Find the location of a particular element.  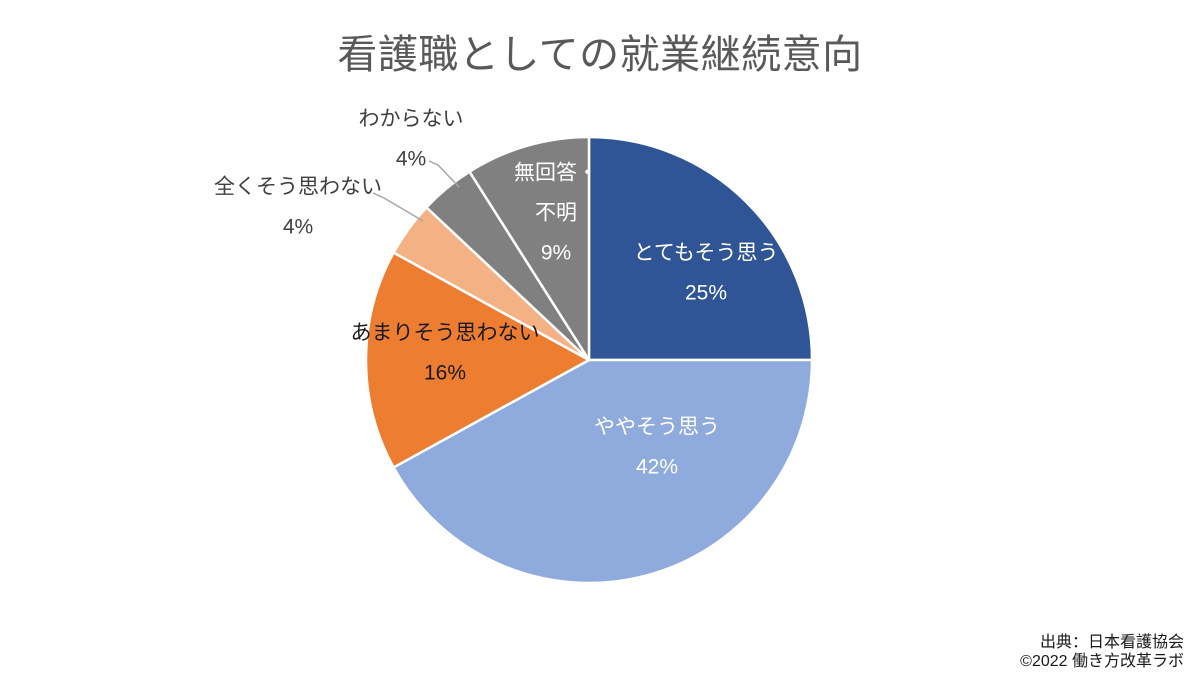

source-line-1: 出典：日本看護協会 is located at coordinates (1111, 643).